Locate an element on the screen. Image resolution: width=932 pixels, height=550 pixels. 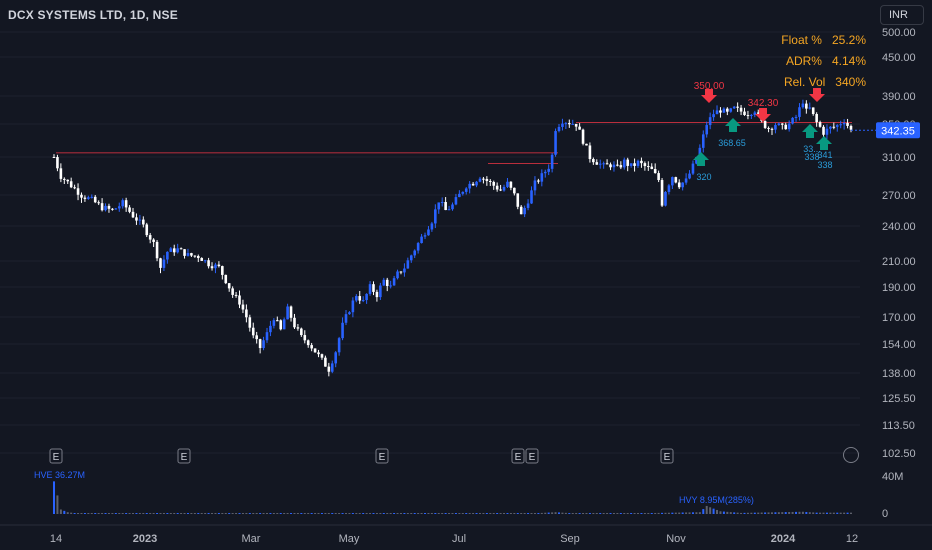
symbol-title: DCX SYSTEMS LTD, 1D, NSE is located at coordinates (93, 15).